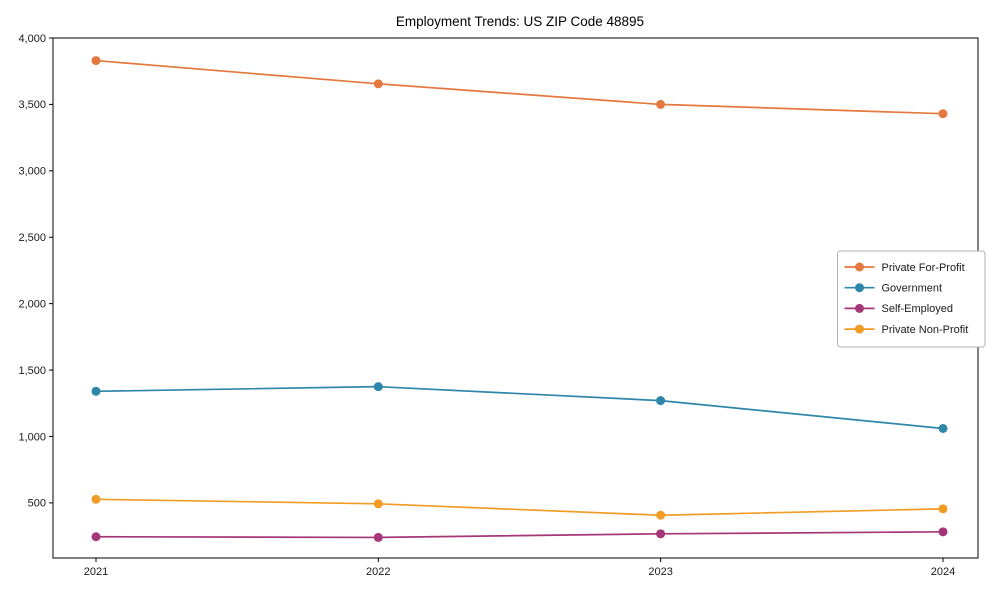 The width and height of the screenshot is (1000, 600). Describe the element at coordinates (923, 268) in the screenshot. I see `legend-label-private-for-profit: Private For-Profit` at that location.